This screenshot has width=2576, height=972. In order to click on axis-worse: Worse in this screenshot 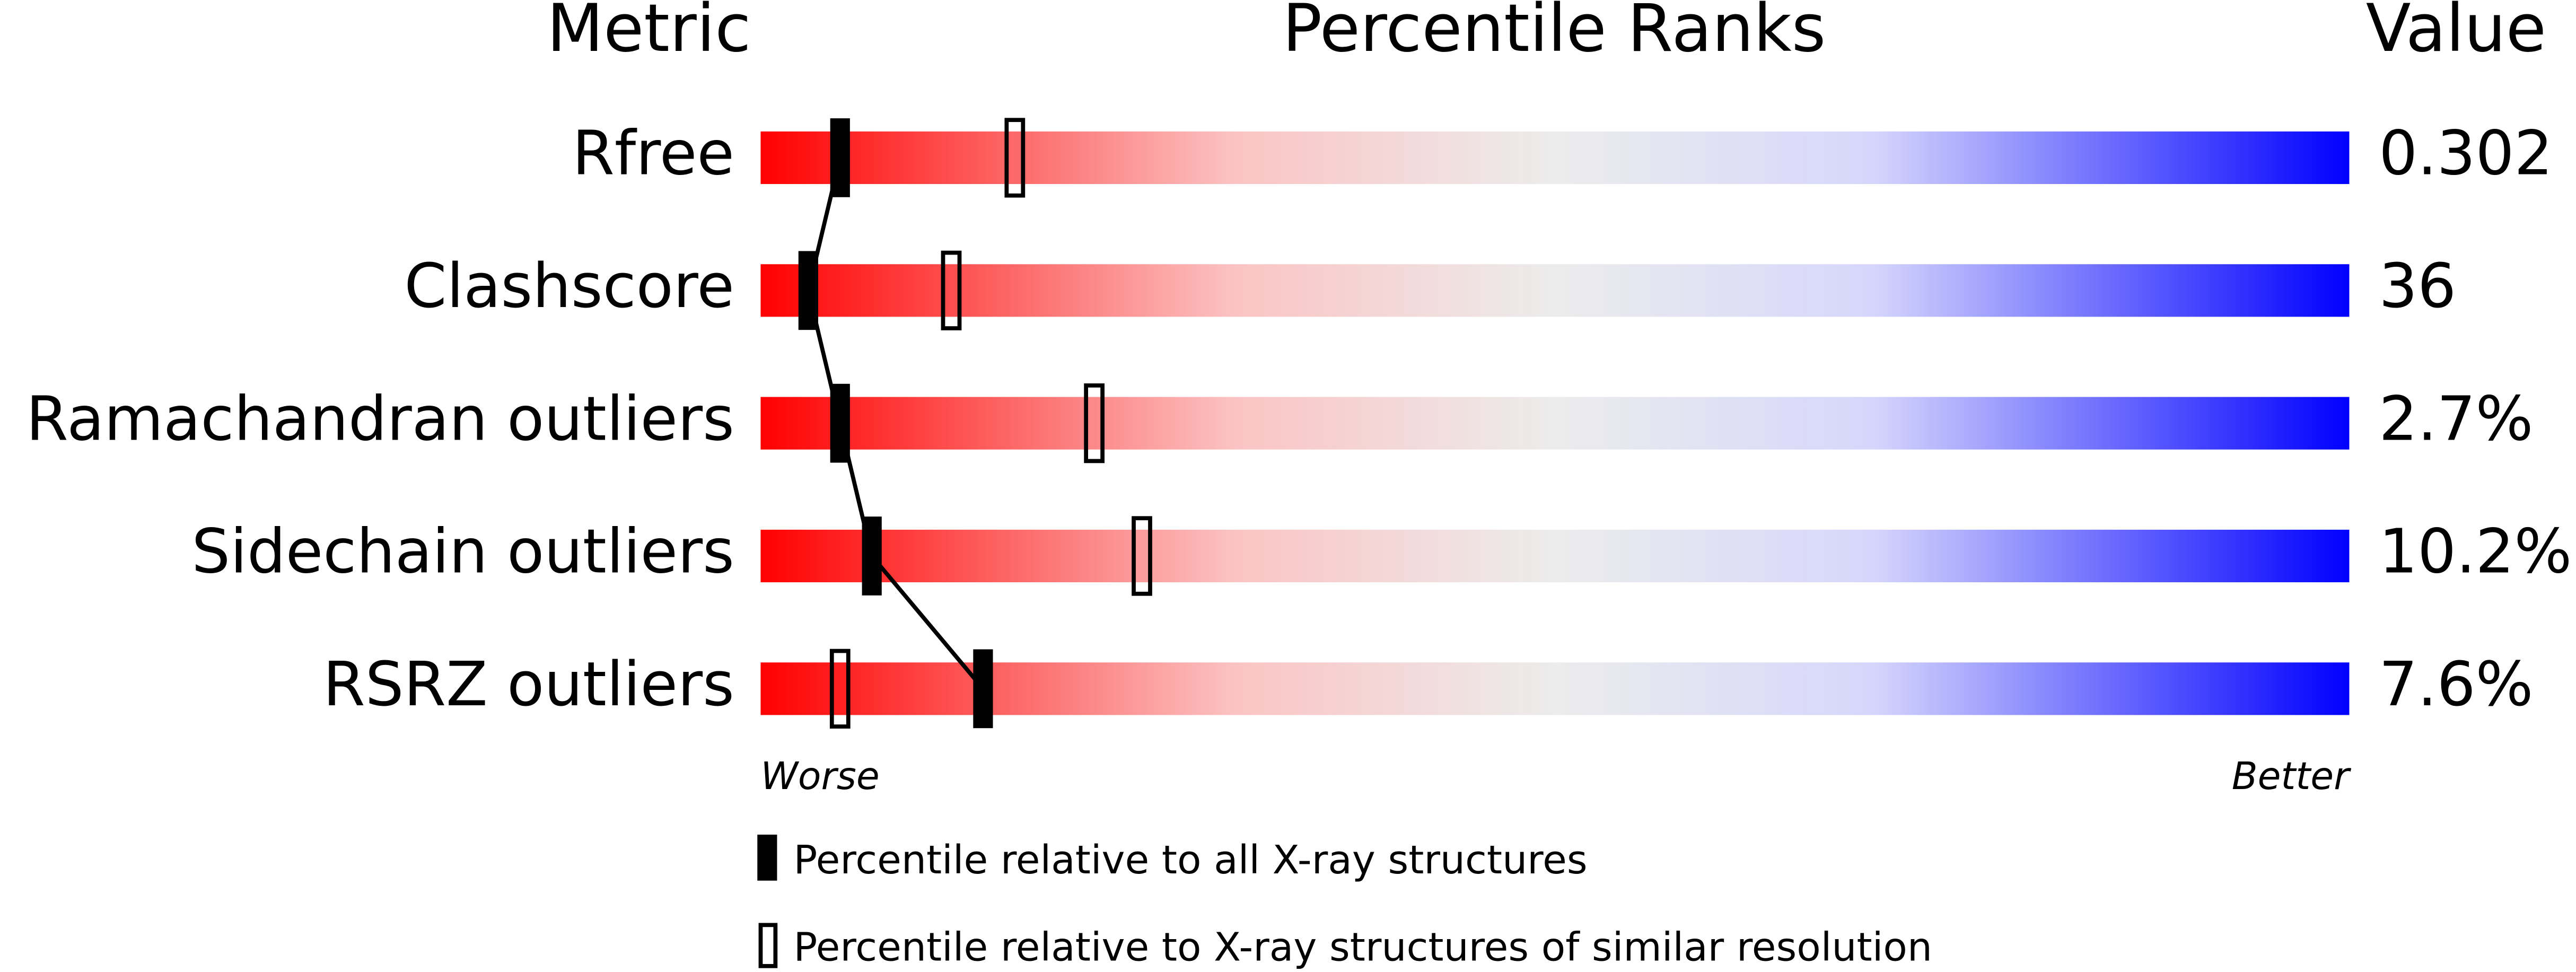, I will do `click(819, 776)`.